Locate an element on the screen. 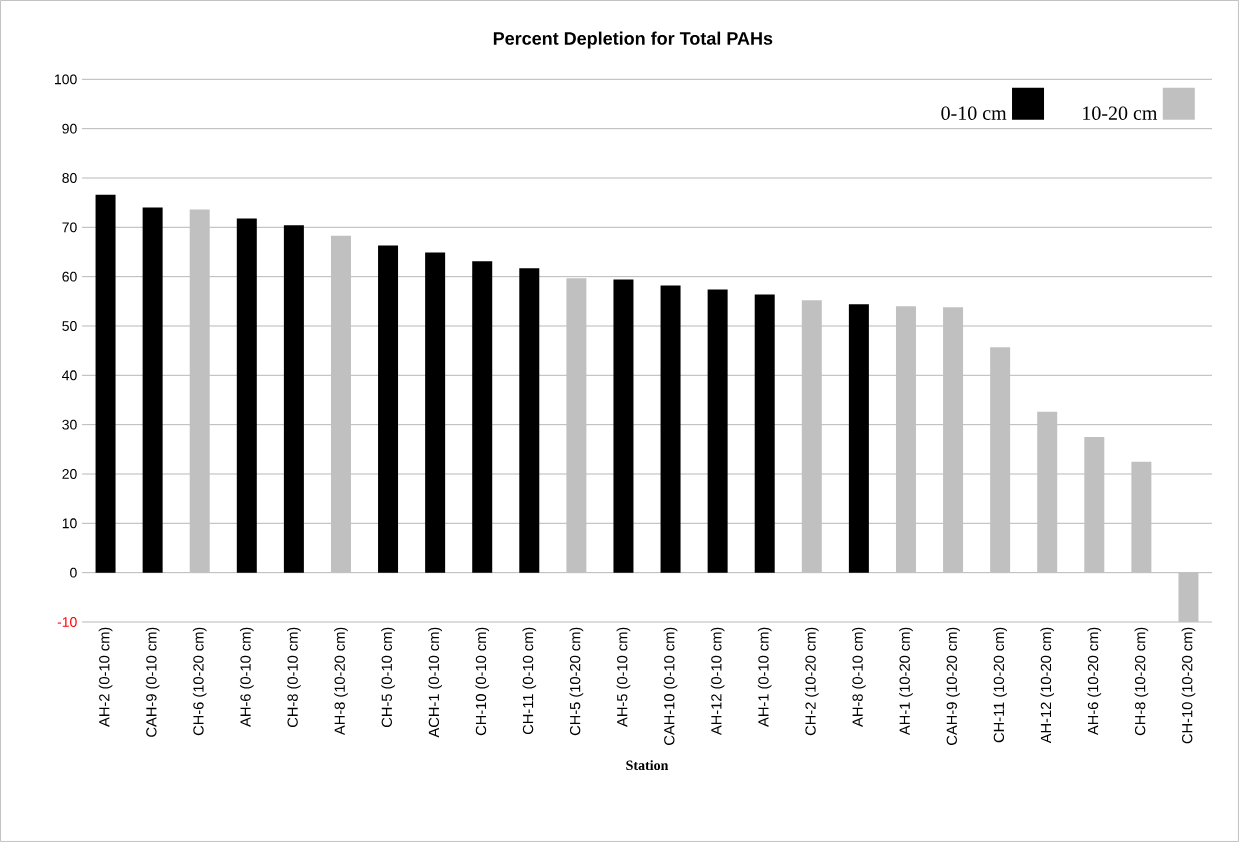 This screenshot has width=1239, height=842. x-tick-label: CH-8 (10-20 cm) is located at coordinates (1141, 681).